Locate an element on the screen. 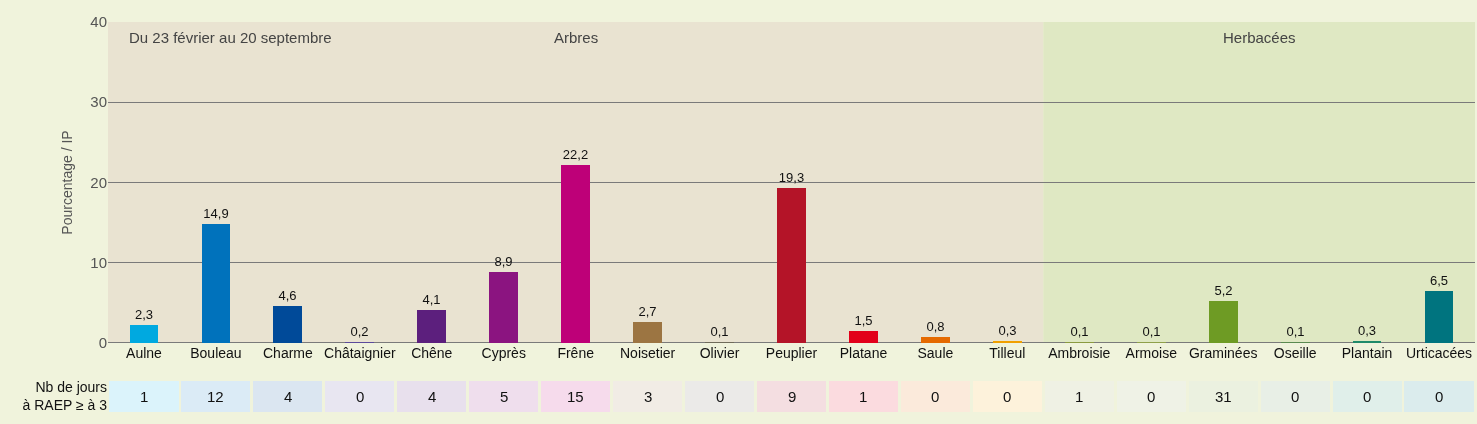 This screenshot has width=1477, height=424. y-axis-title: Pourcentage / IP is located at coordinates (66, 182).